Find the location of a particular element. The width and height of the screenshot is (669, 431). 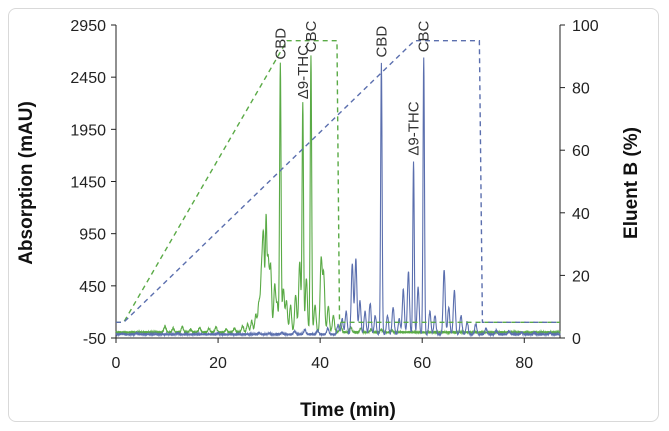

y-tick-label: 2950 is located at coordinates (88, 26).